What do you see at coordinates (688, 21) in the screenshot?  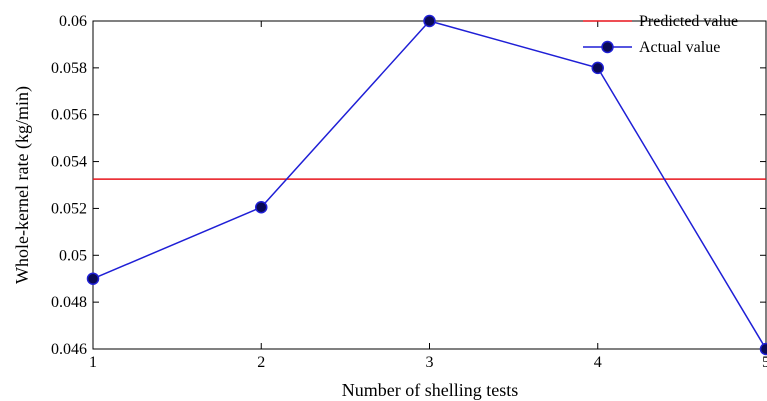 I see `legend-predicted-value-label: Predicted value` at bounding box center [688, 21].